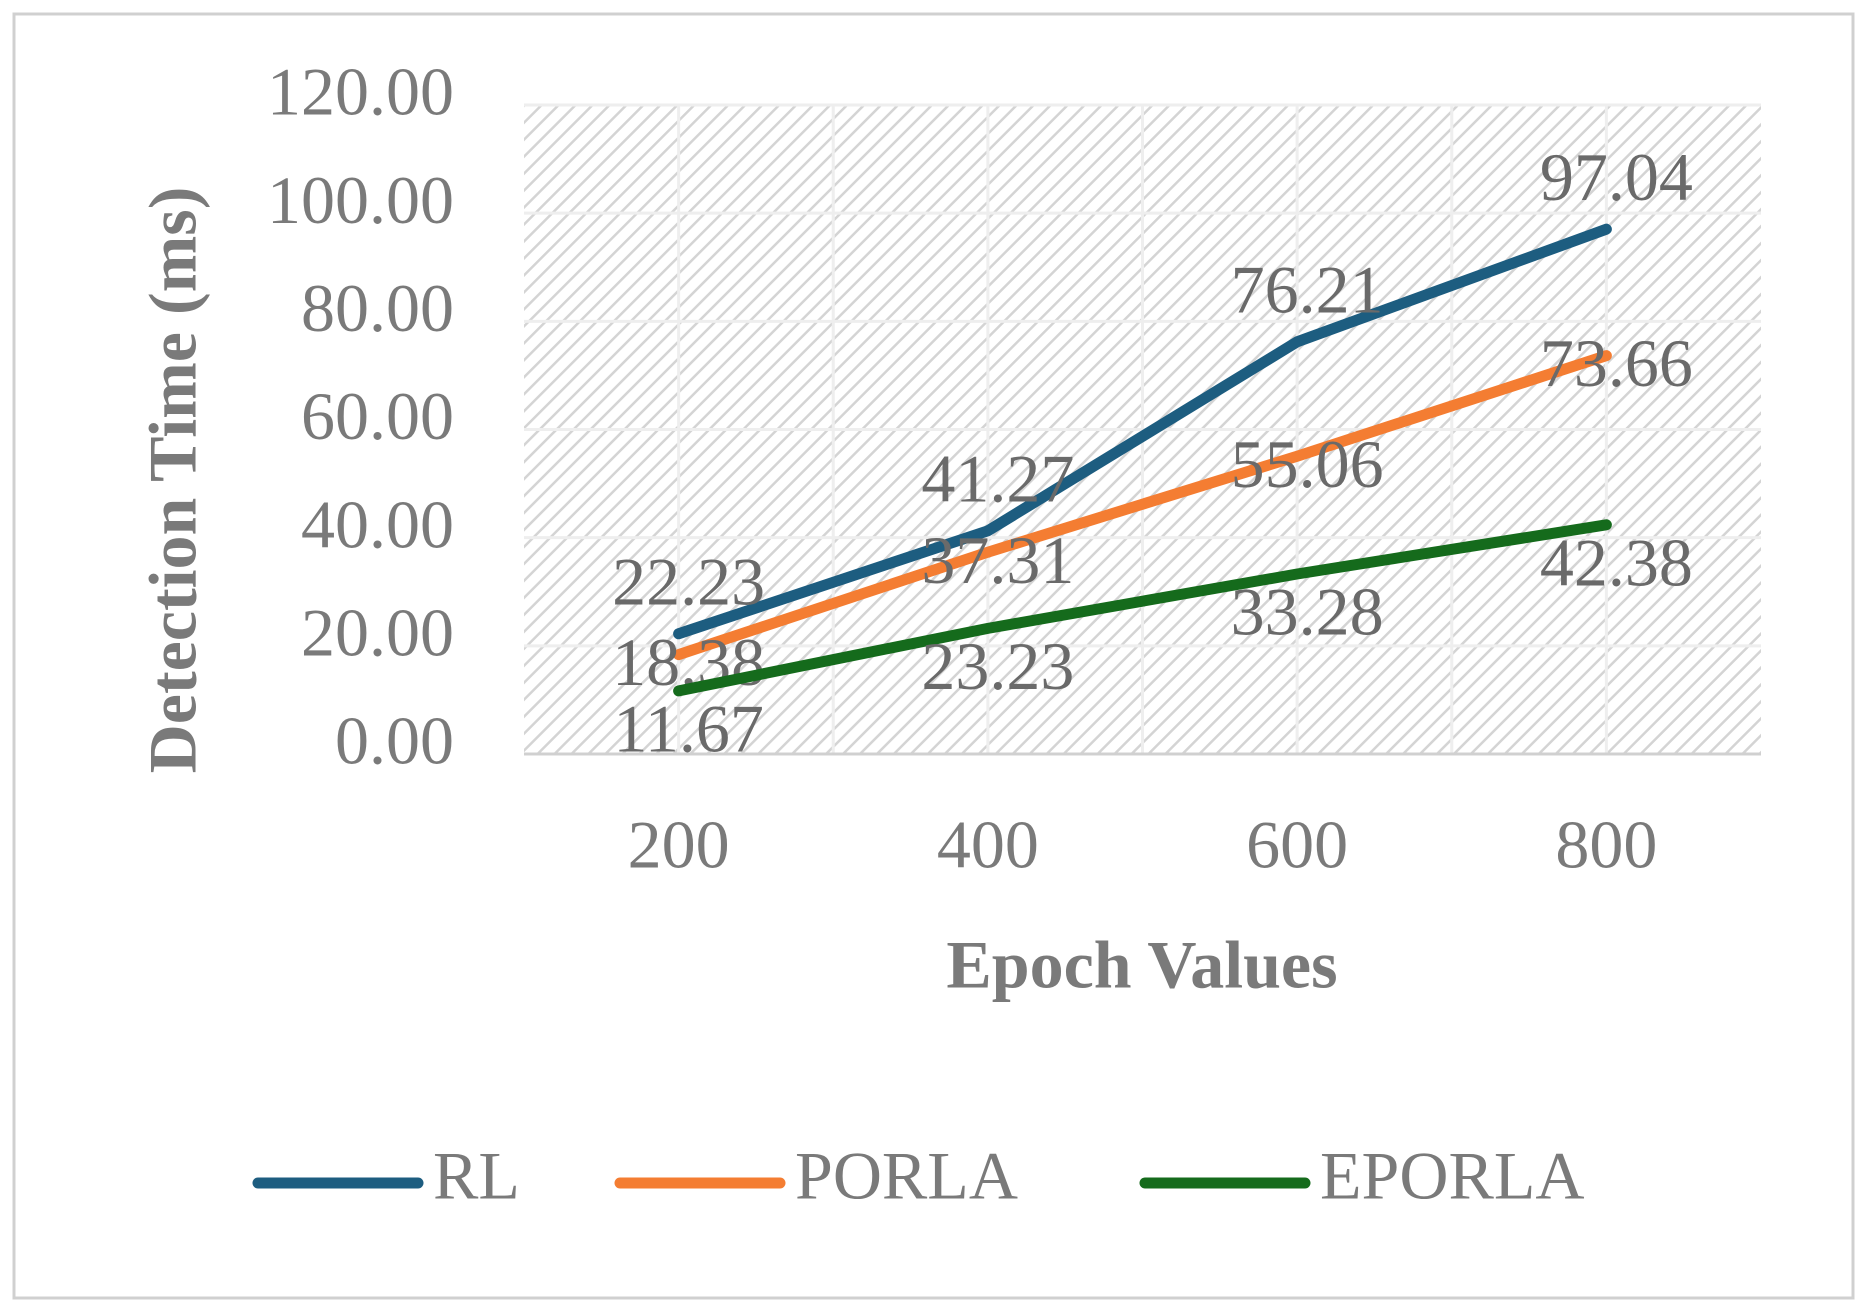 The image size is (1867, 1312). What do you see at coordinates (679, 845) in the screenshot?
I see `x-tick-label: 200` at bounding box center [679, 845].